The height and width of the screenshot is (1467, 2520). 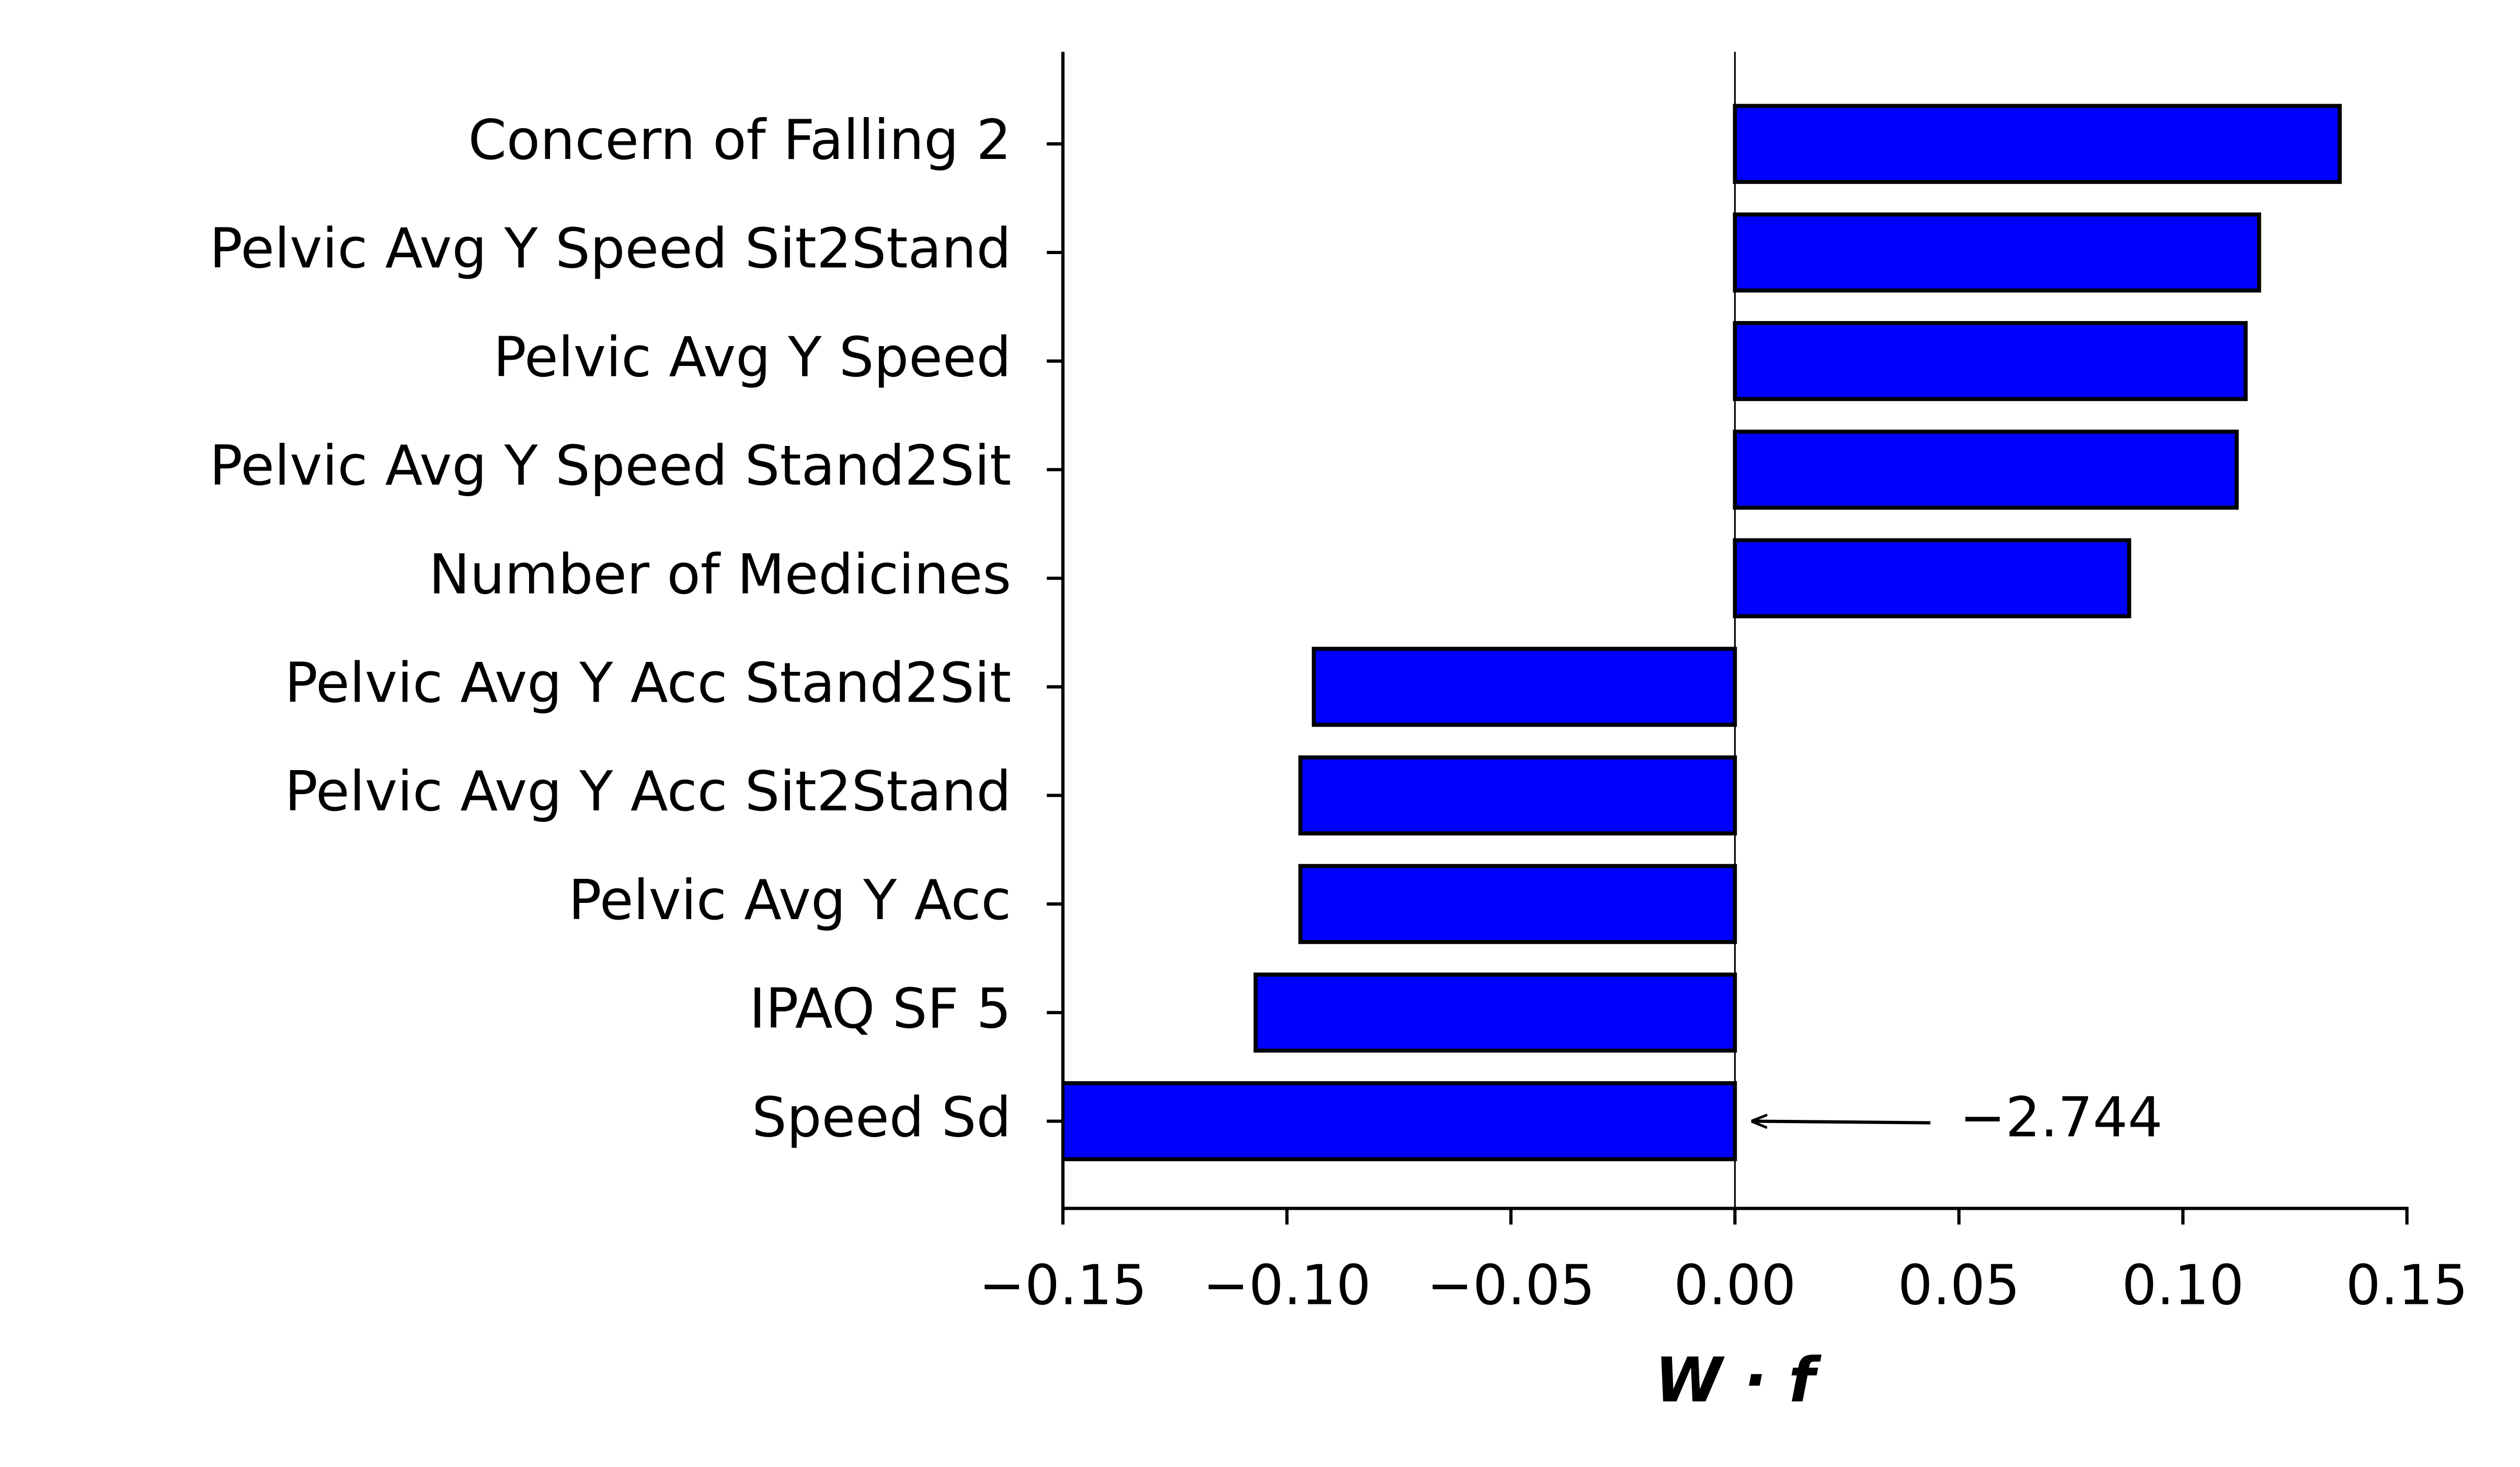 I want to click on x-tick-label: 0.15, so click(x=2407, y=1285).